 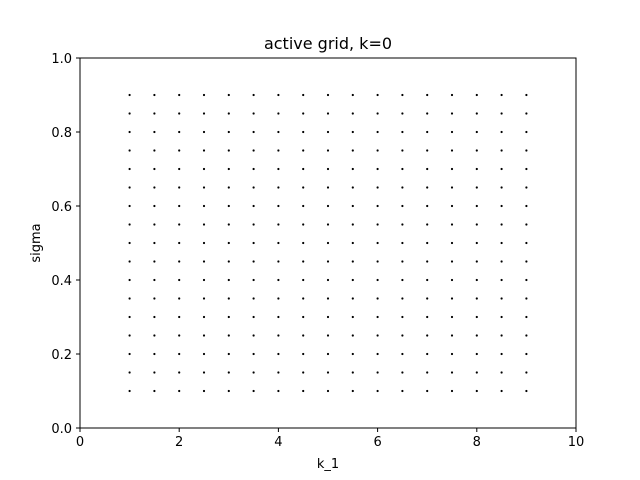 What do you see at coordinates (377, 442) in the screenshot?
I see `x-tick-label: 6` at bounding box center [377, 442].